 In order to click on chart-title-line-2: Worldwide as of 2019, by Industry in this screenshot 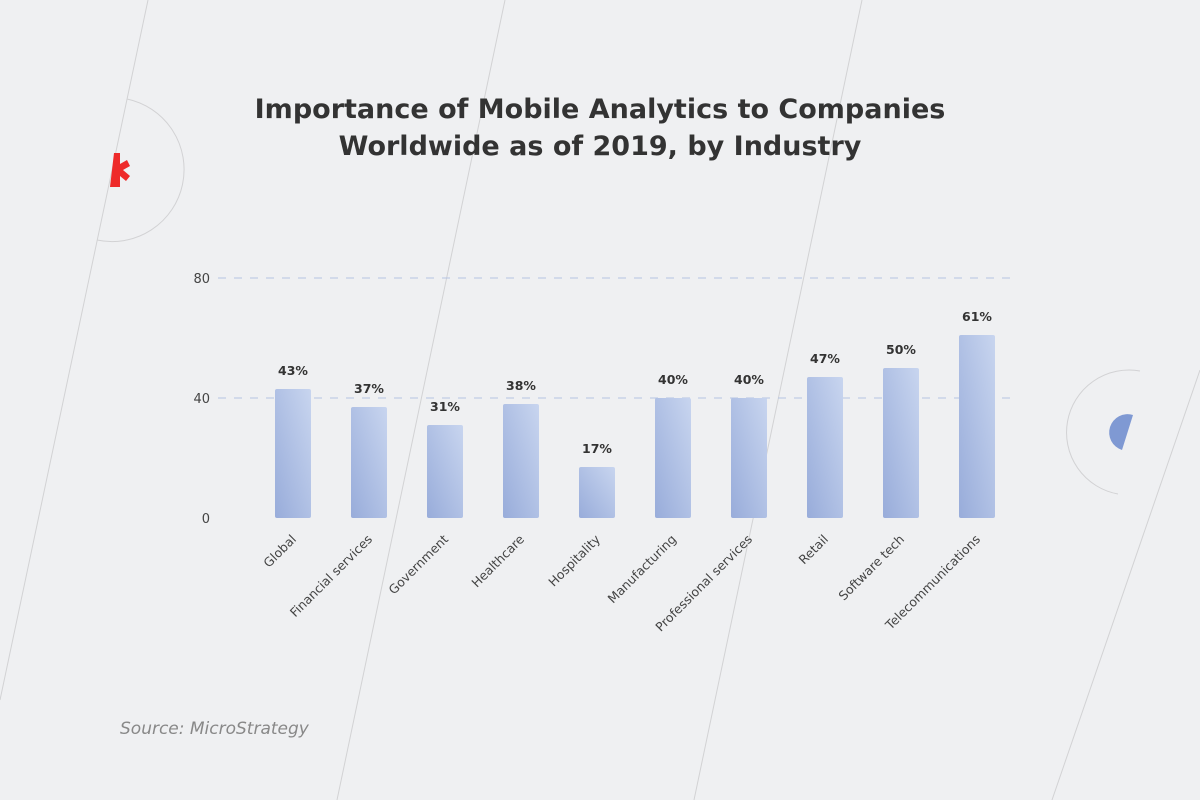, I will do `click(600, 146)`.